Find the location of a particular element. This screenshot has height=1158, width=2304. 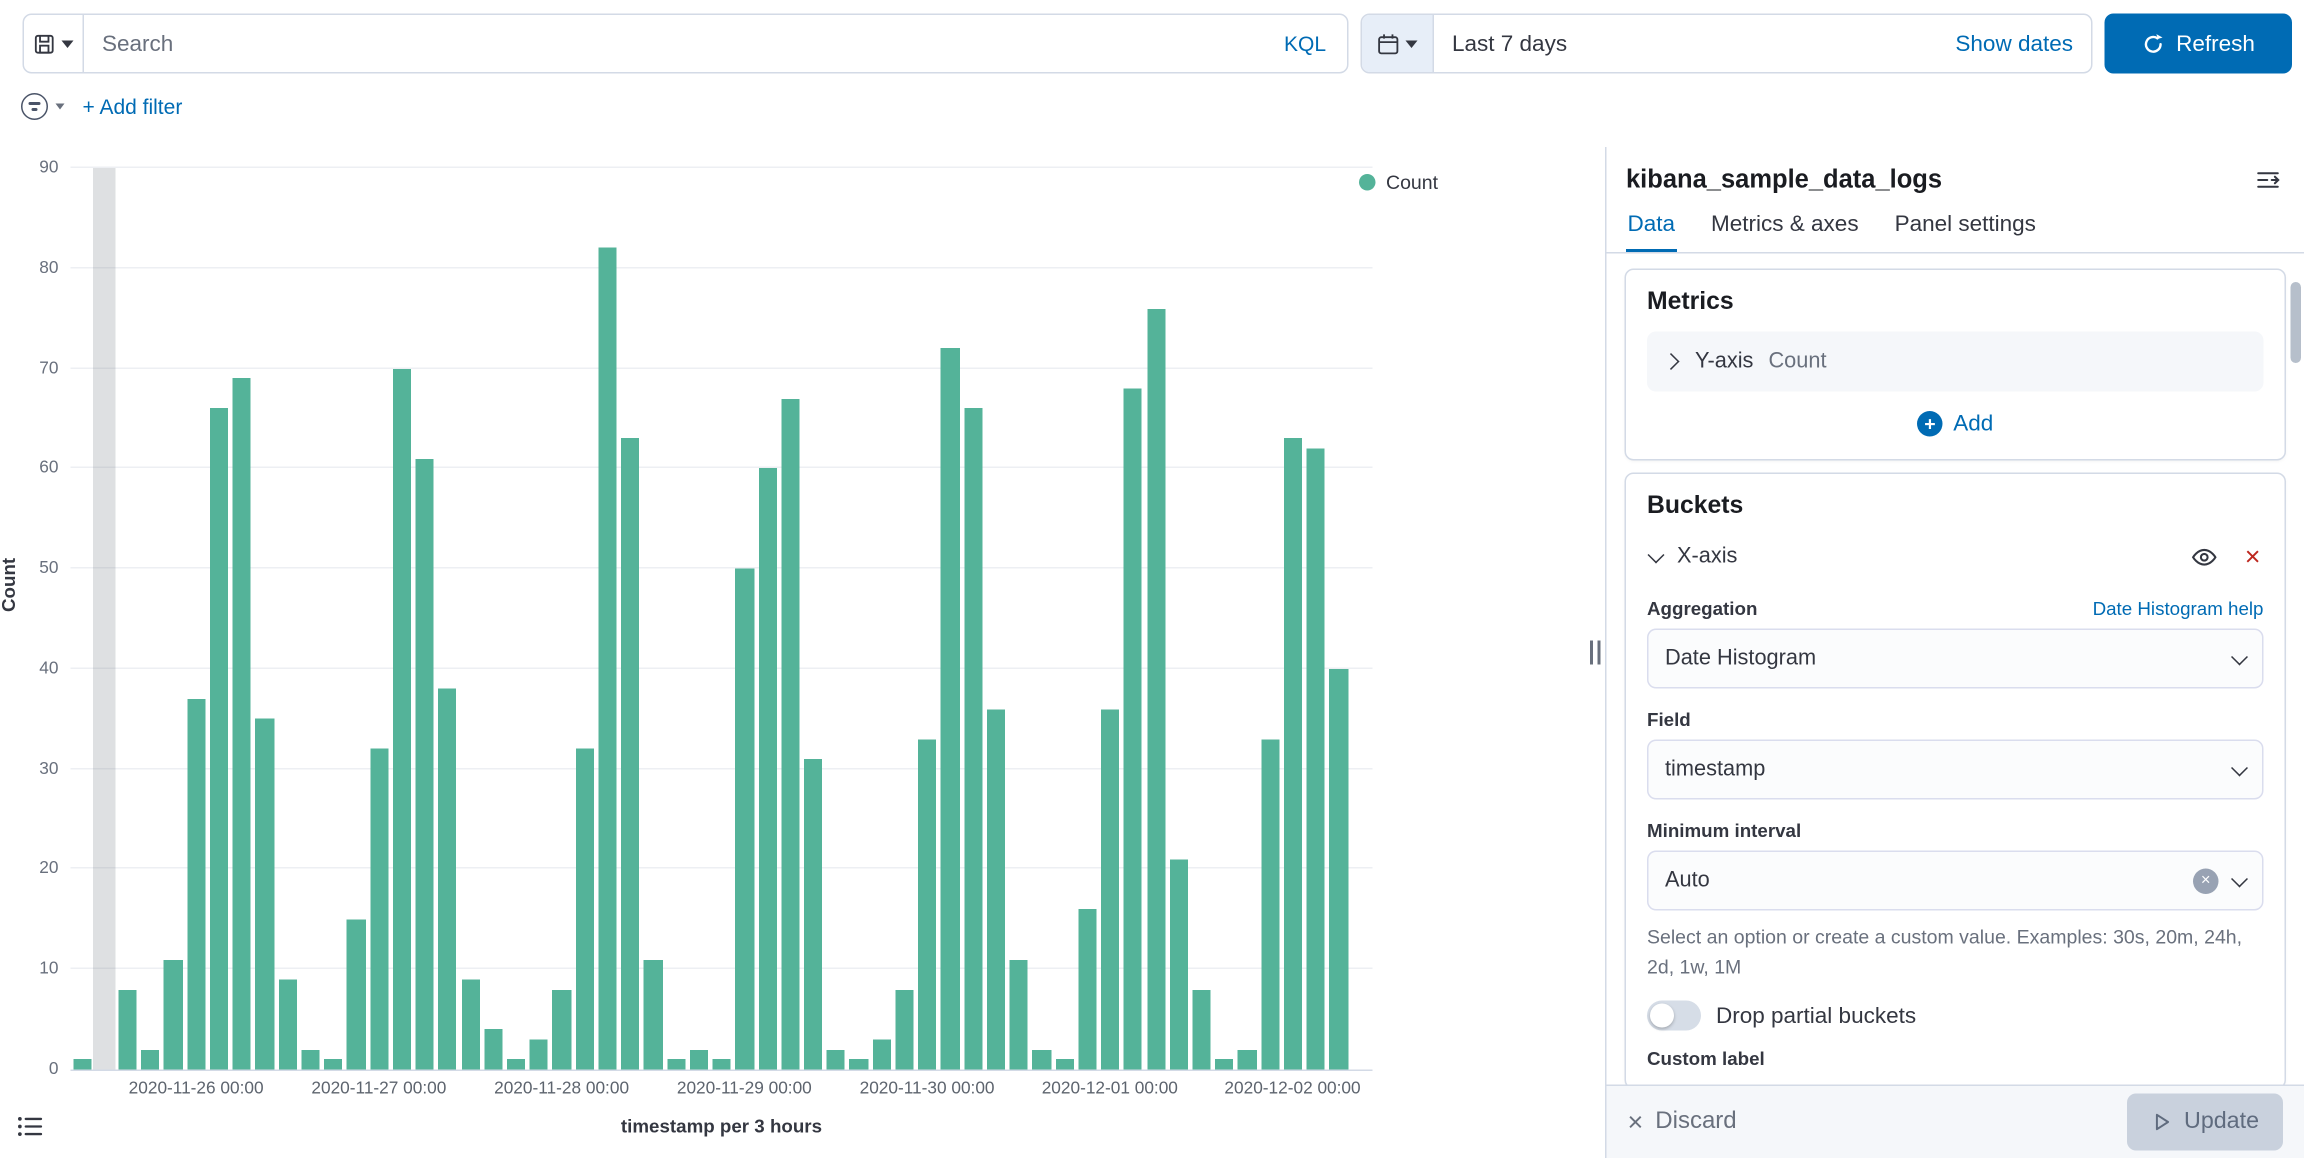

filter-menu-button is located at coordinates (43, 106).